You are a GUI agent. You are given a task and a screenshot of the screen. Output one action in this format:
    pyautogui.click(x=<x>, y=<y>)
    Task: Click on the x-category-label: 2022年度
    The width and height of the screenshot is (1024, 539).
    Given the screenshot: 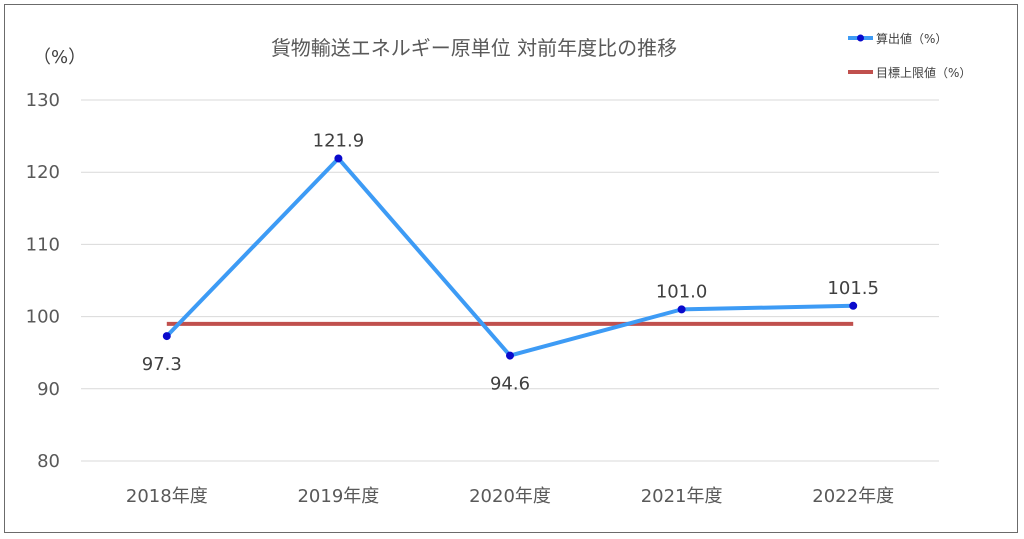 What is the action you would take?
    pyautogui.click(x=853, y=496)
    